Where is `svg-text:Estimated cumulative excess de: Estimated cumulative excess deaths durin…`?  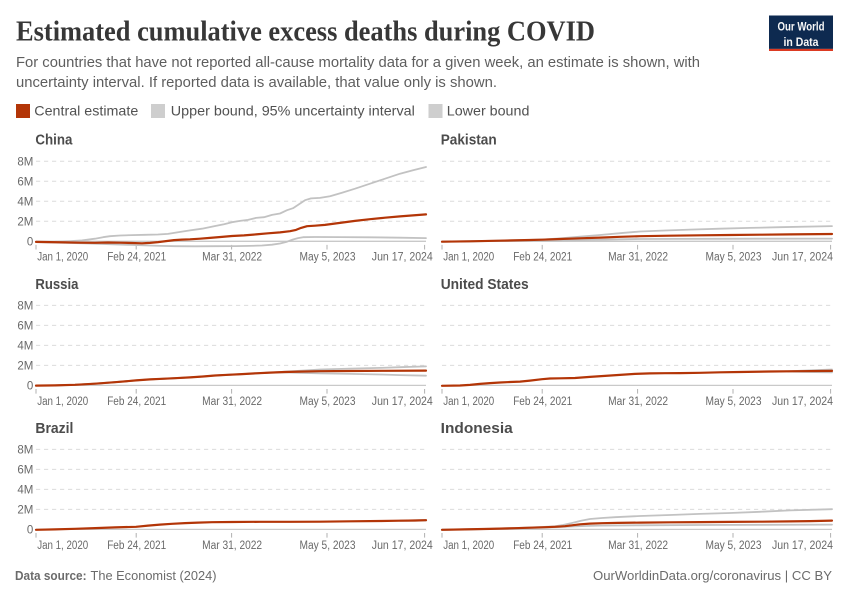
svg-text:Estimated cumulative excess de: Estimated cumulative excess deaths durin… is located at coordinates (305, 31).